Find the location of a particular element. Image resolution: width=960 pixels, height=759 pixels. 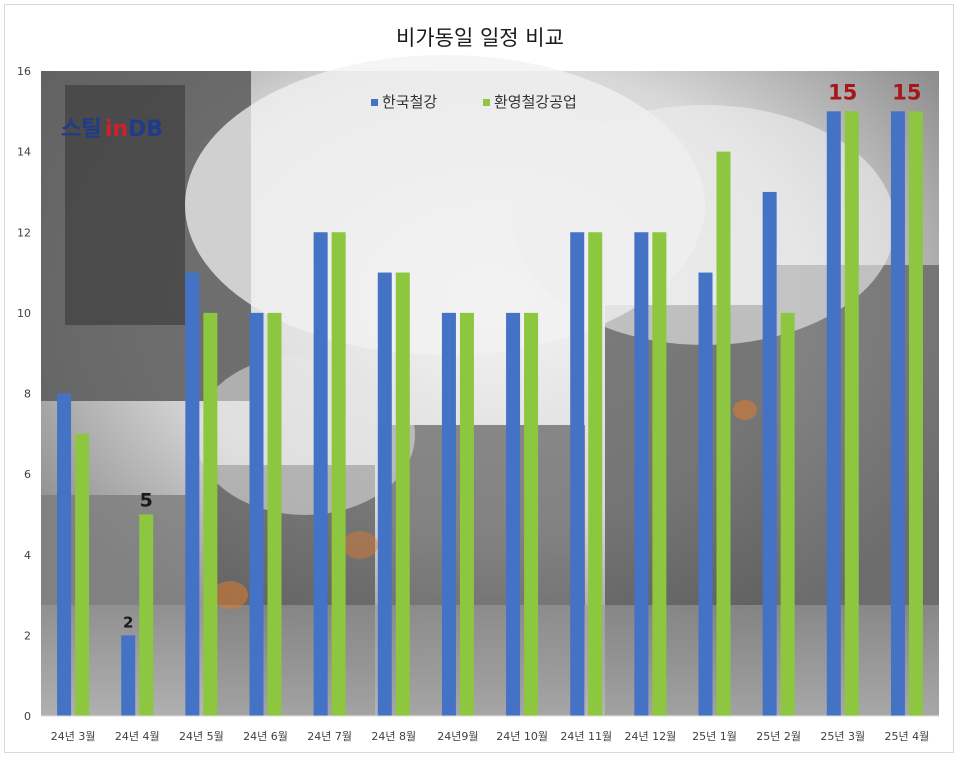

x-tick-label: 25년 1월 is located at coordinates (714, 736).